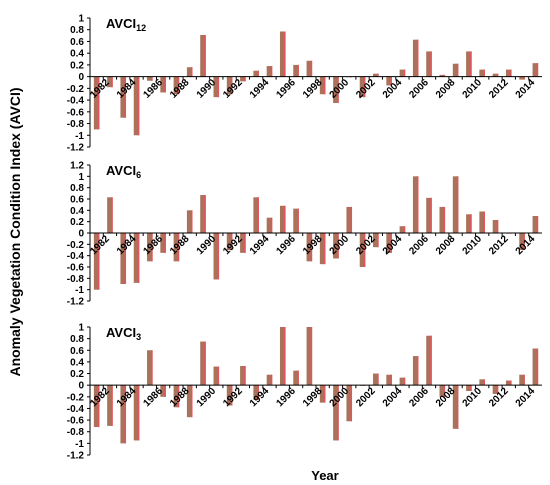  Describe the element at coordinates (207, 397) in the screenshot. I see `x-tick-label: 1990` at that location.